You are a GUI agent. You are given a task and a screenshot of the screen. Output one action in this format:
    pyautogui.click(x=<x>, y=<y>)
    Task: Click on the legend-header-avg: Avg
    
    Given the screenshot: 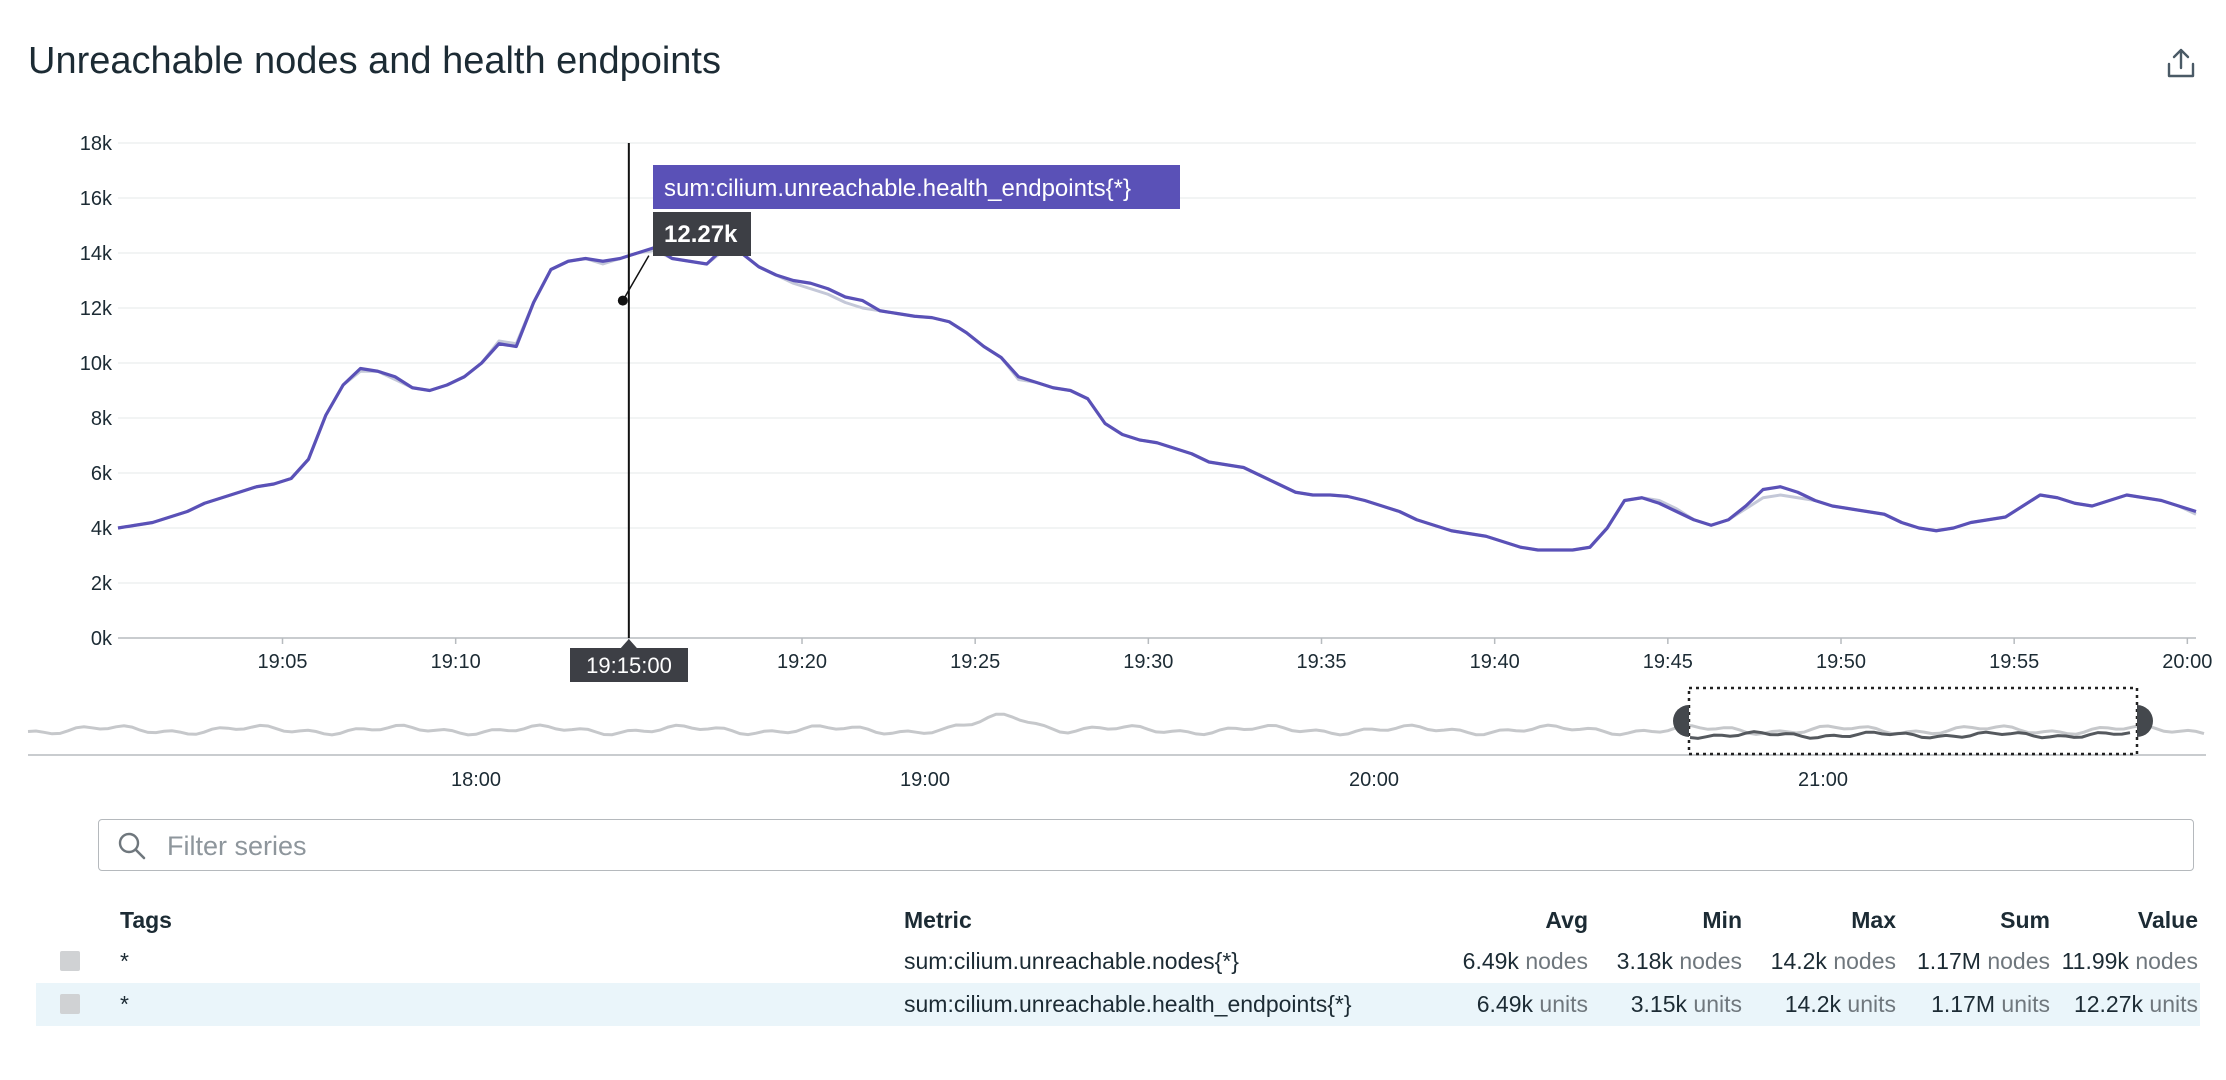 What is the action you would take?
    pyautogui.click(x=1566, y=920)
    